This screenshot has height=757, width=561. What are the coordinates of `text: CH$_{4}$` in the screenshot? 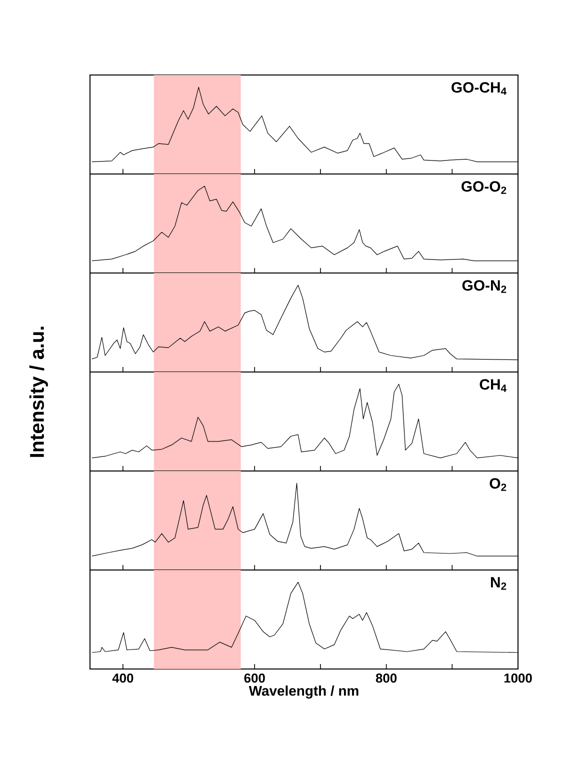 It's located at (493, 385).